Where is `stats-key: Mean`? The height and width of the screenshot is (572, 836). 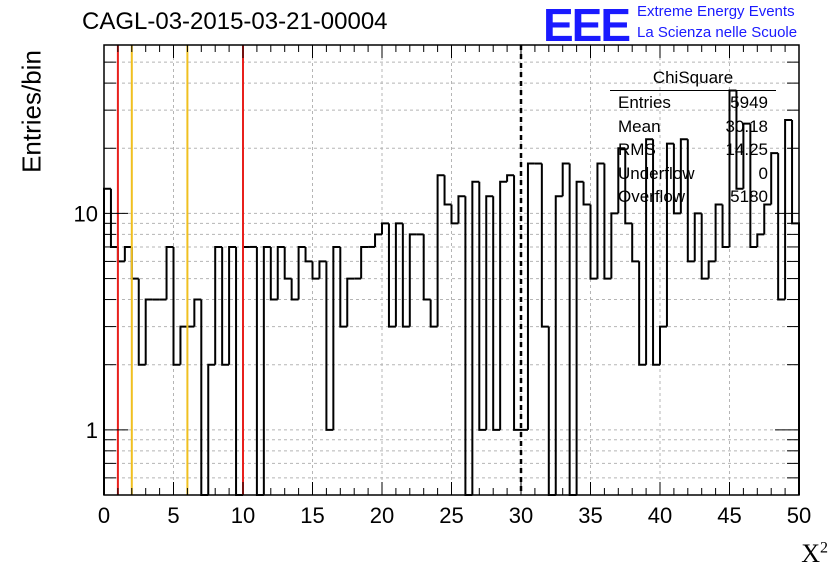 stats-key: Mean is located at coordinates (639, 126).